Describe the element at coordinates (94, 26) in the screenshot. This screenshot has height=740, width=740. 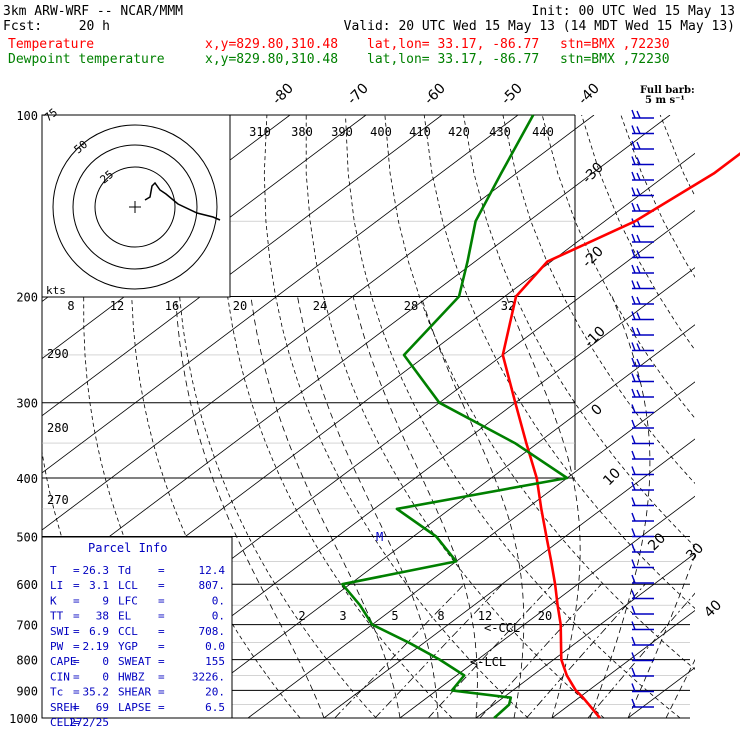
I see `forecast-value: 20 h` at that location.